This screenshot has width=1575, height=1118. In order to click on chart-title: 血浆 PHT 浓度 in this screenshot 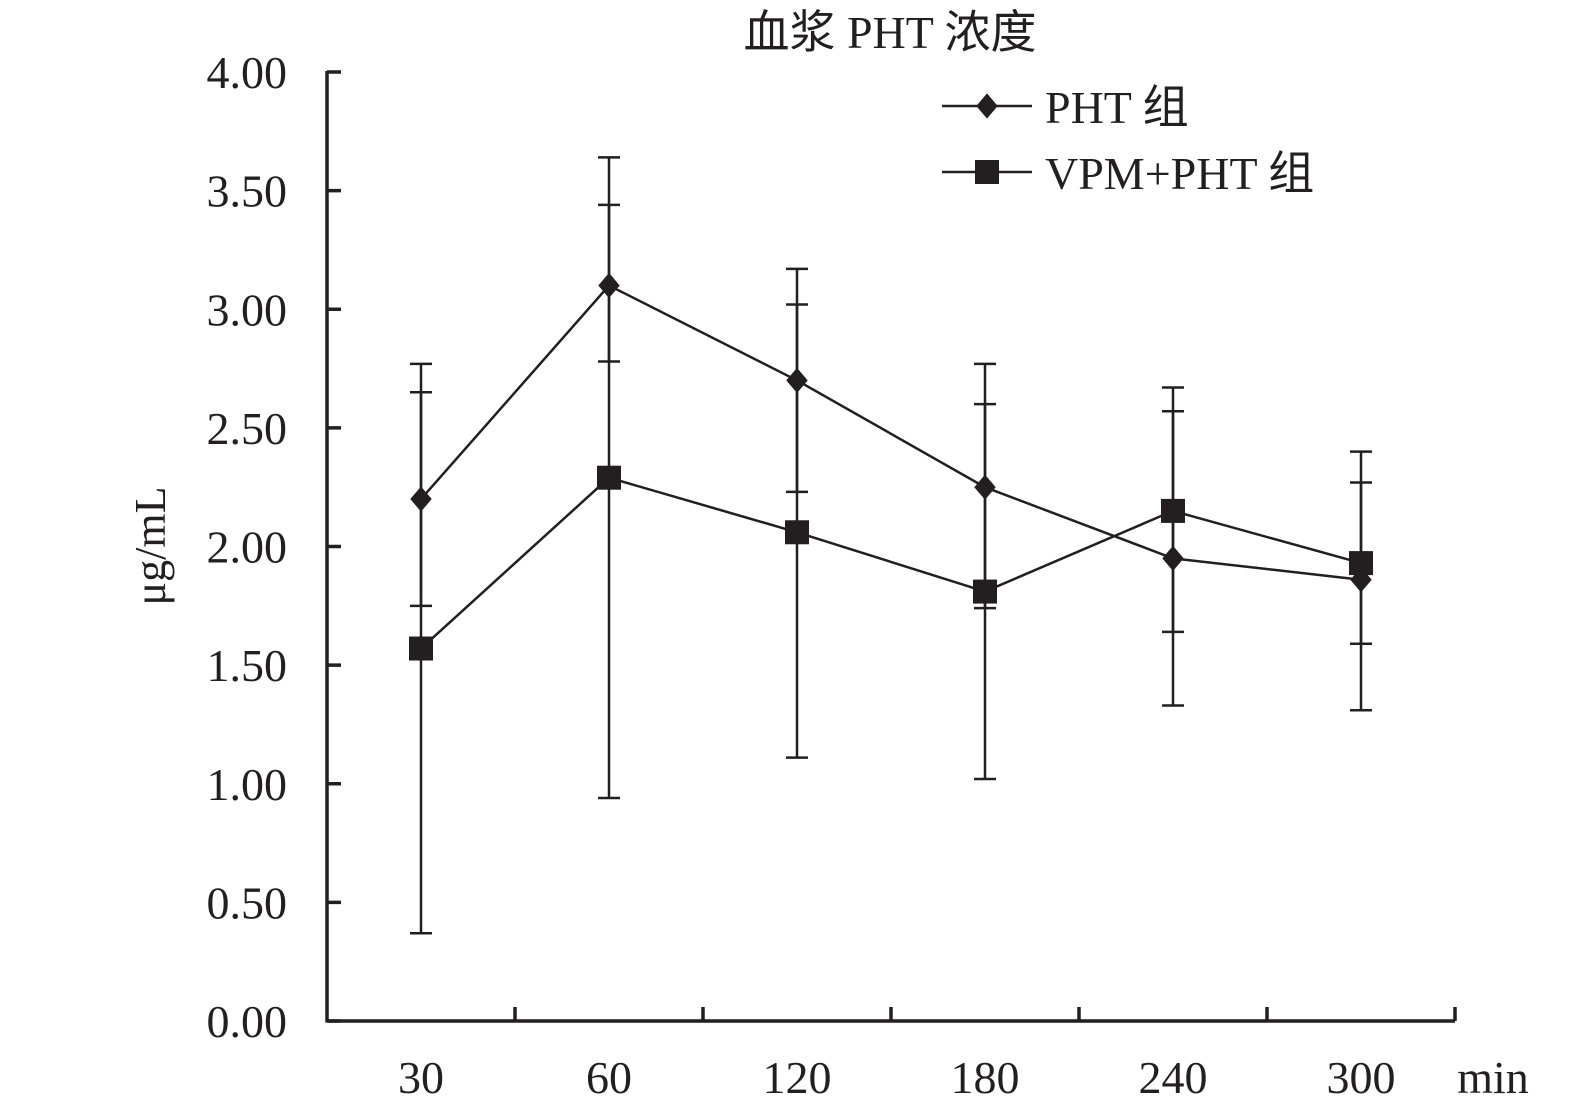, I will do `click(889, 32)`.